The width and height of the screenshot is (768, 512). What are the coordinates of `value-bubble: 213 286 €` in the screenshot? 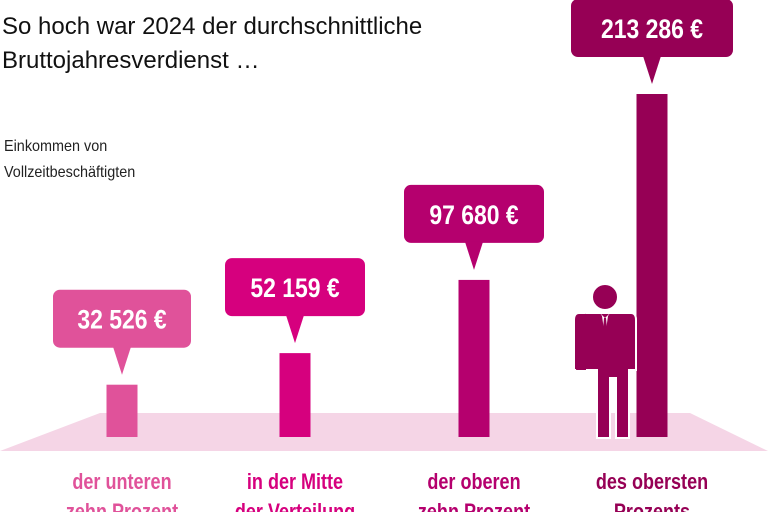 It's located at (652, 42).